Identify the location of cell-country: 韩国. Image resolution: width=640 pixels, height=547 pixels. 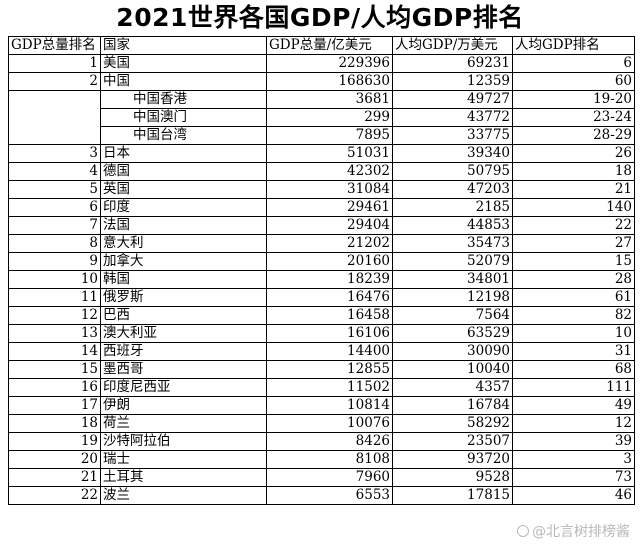
(183, 279).